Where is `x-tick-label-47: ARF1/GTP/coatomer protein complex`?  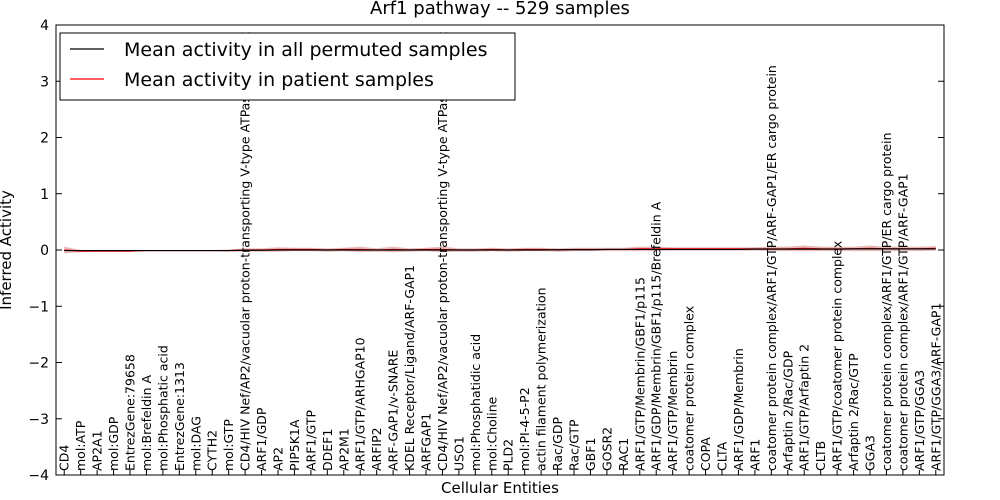
x-tick-label-47: ARF1/GTP/coatomer protein complex is located at coordinates (837, 356).